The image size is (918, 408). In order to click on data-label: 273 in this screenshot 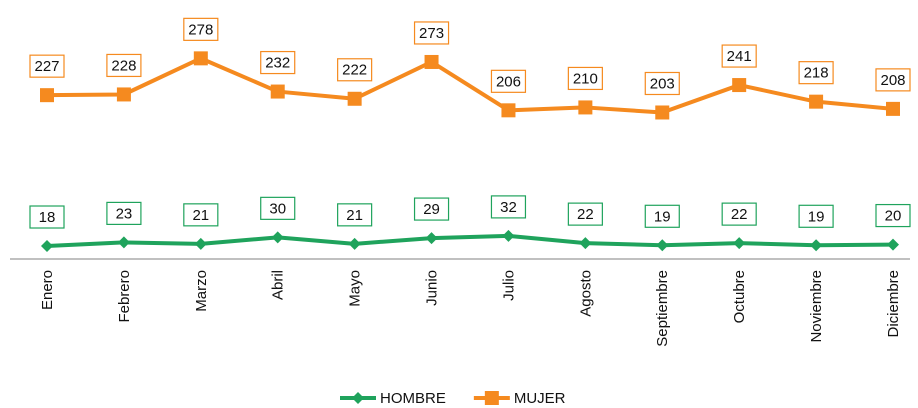, I will do `click(431, 33)`.